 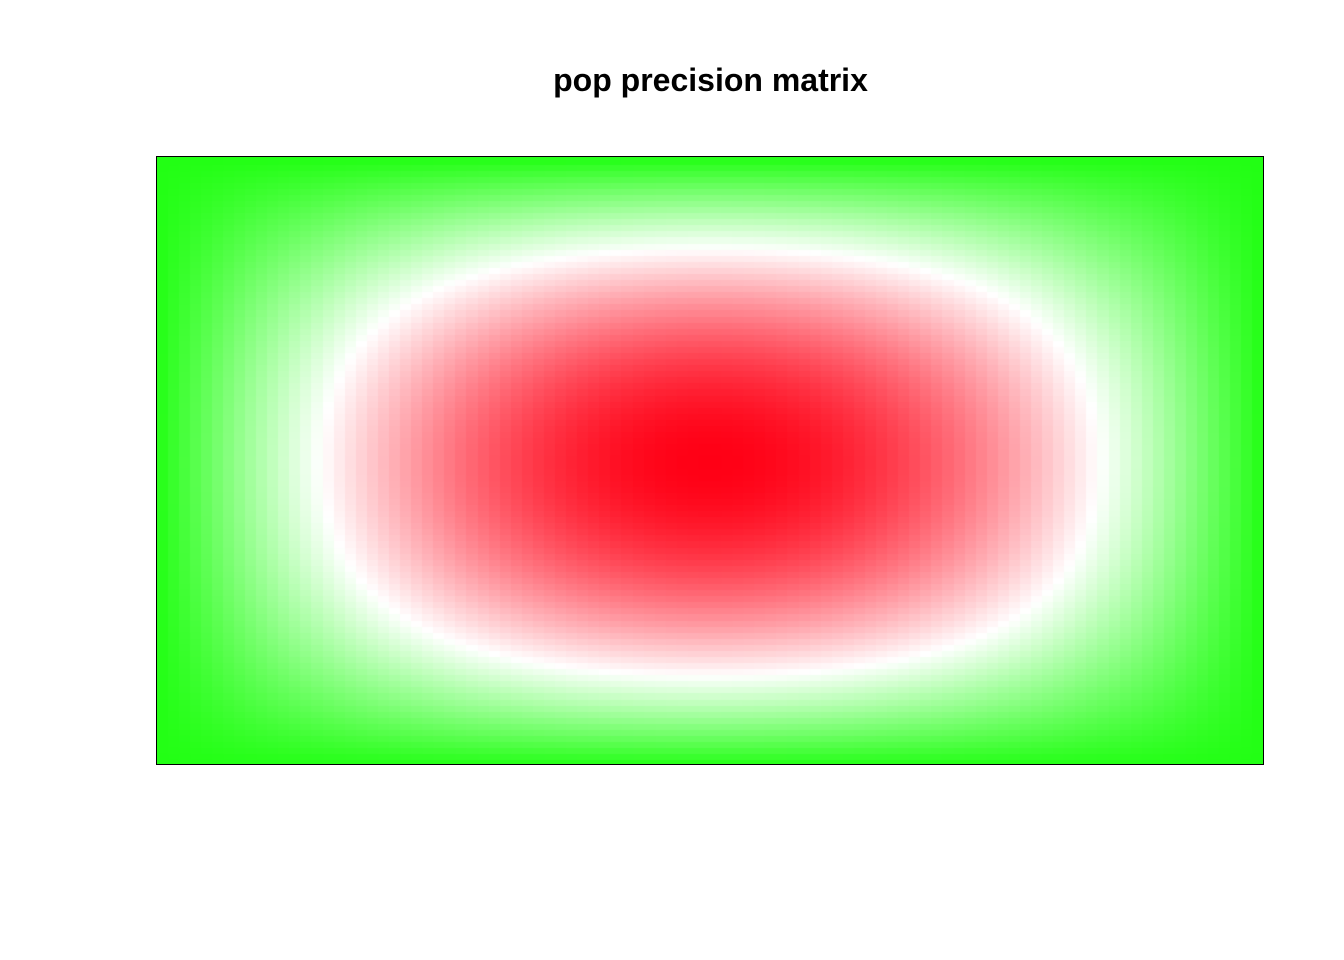 I want to click on chart-title: pop precision matrix, so click(x=710, y=80).